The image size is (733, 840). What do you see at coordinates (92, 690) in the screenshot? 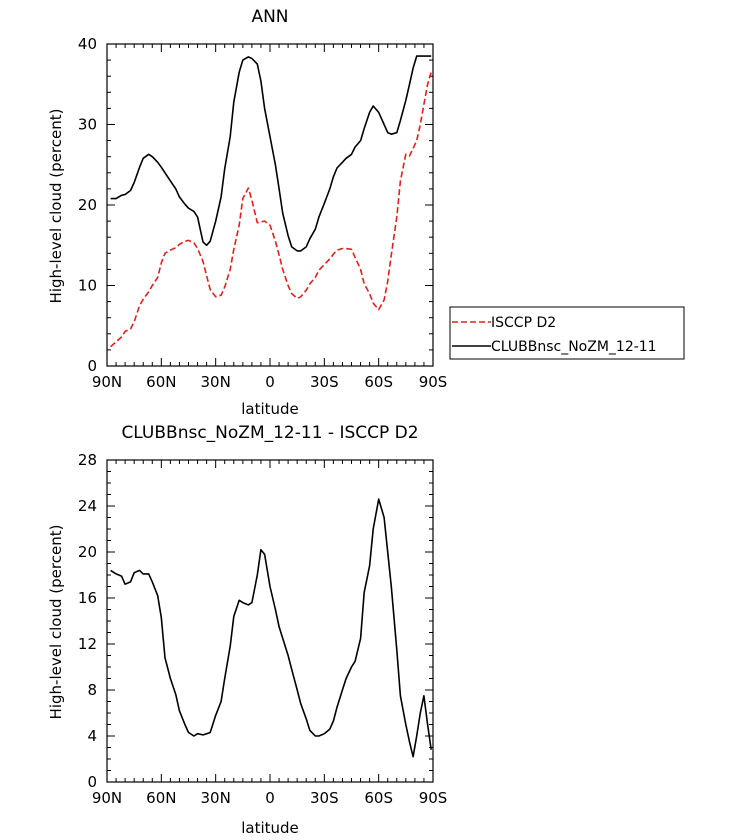
I see `bottom-y-tick-label: 8` at bounding box center [92, 690].